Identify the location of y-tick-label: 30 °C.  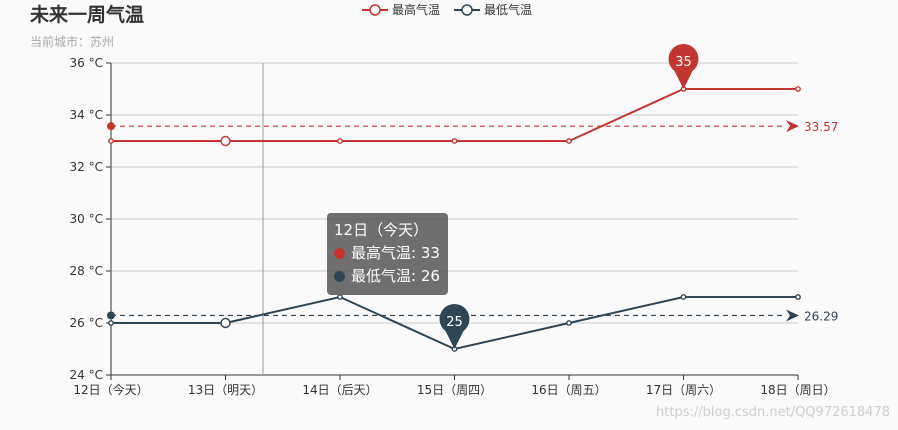
(86, 219).